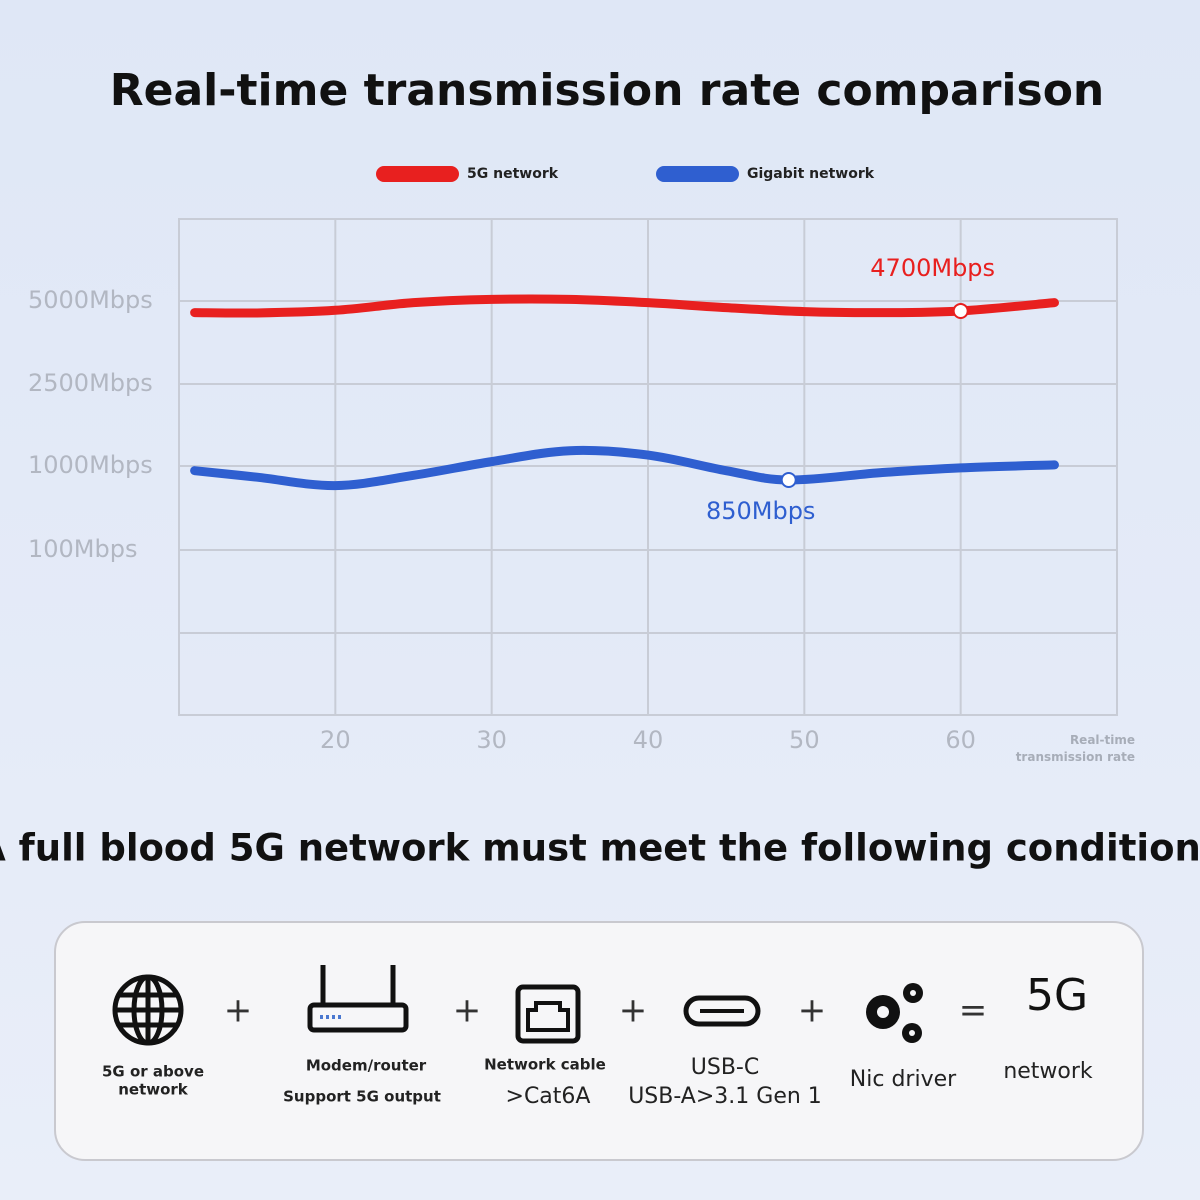 The height and width of the screenshot is (1200, 1200). What do you see at coordinates (973, 1011) in the screenshot?
I see `operator: =` at bounding box center [973, 1011].